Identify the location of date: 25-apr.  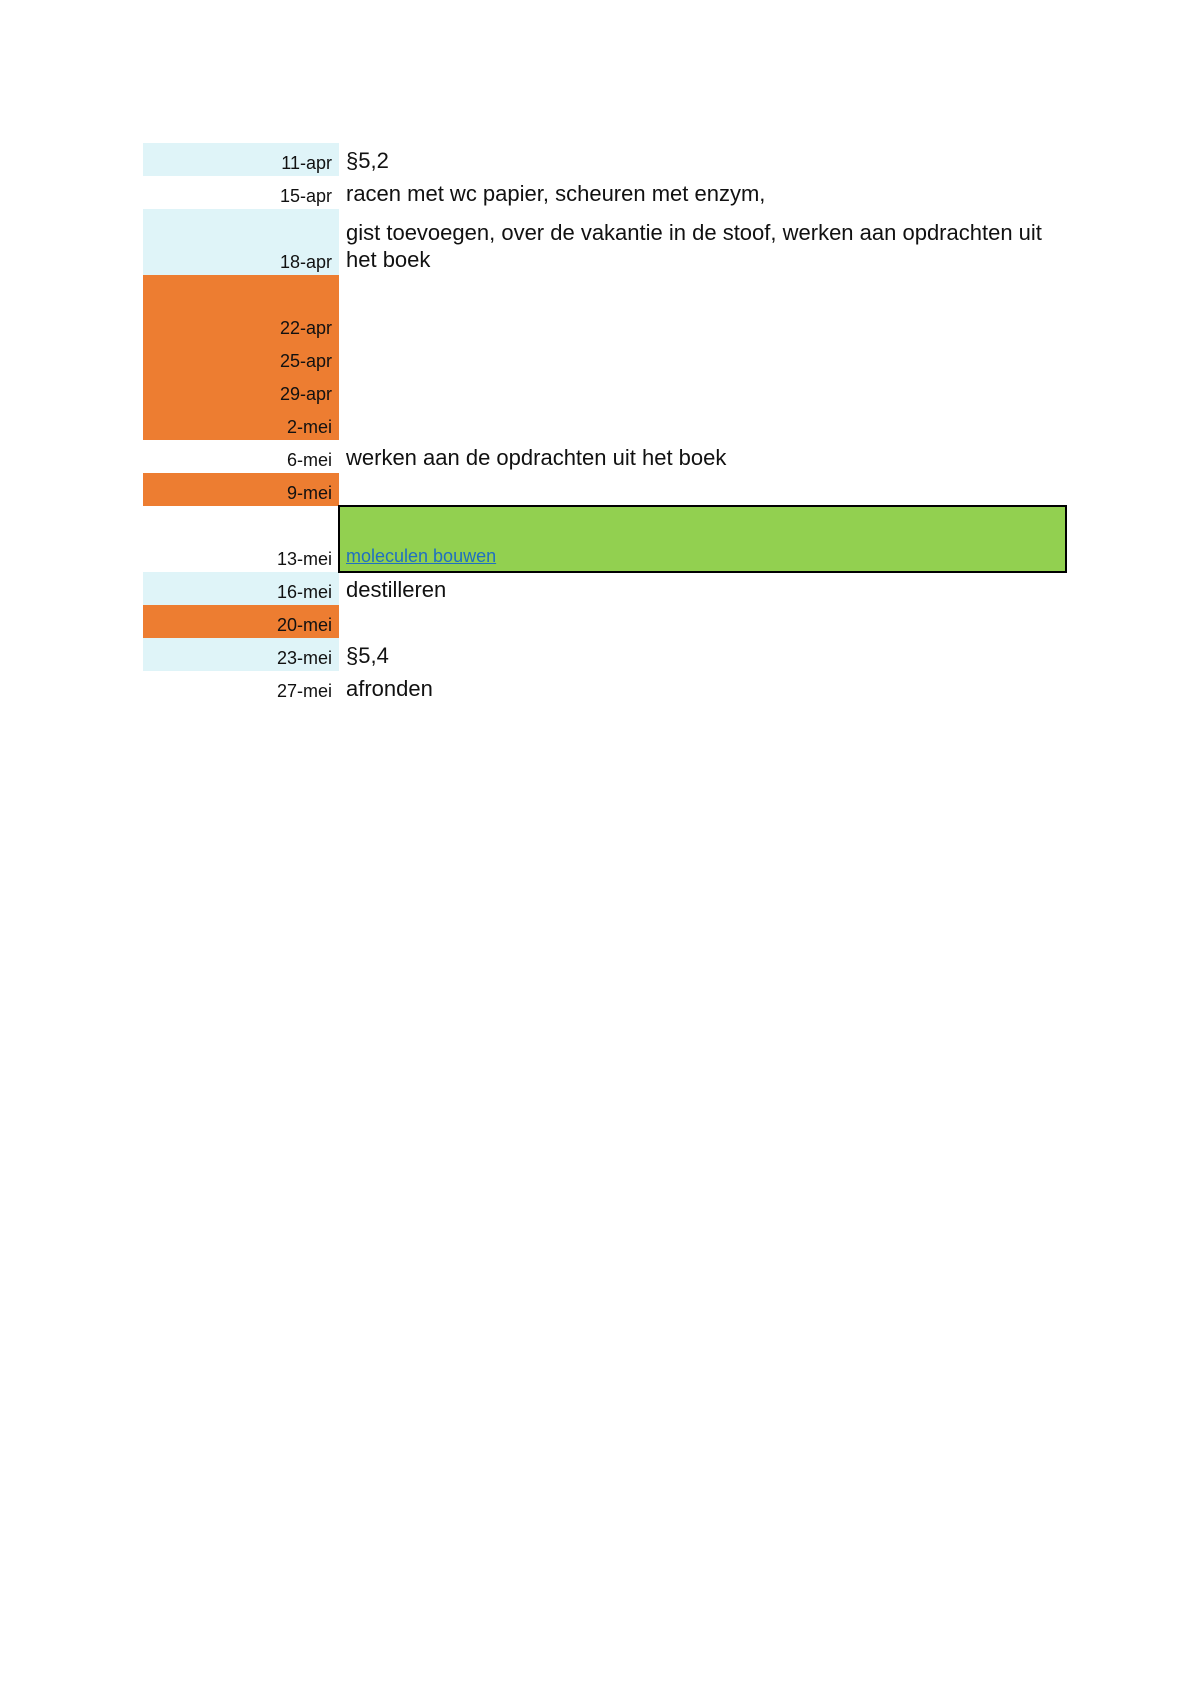
(241, 357).